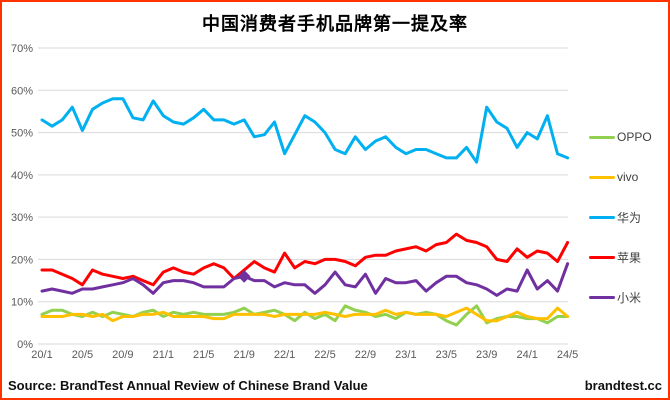 The width and height of the screenshot is (670, 400). Describe the element at coordinates (22, 49) in the screenshot. I see `y-tick-label-70%: 70%` at that location.